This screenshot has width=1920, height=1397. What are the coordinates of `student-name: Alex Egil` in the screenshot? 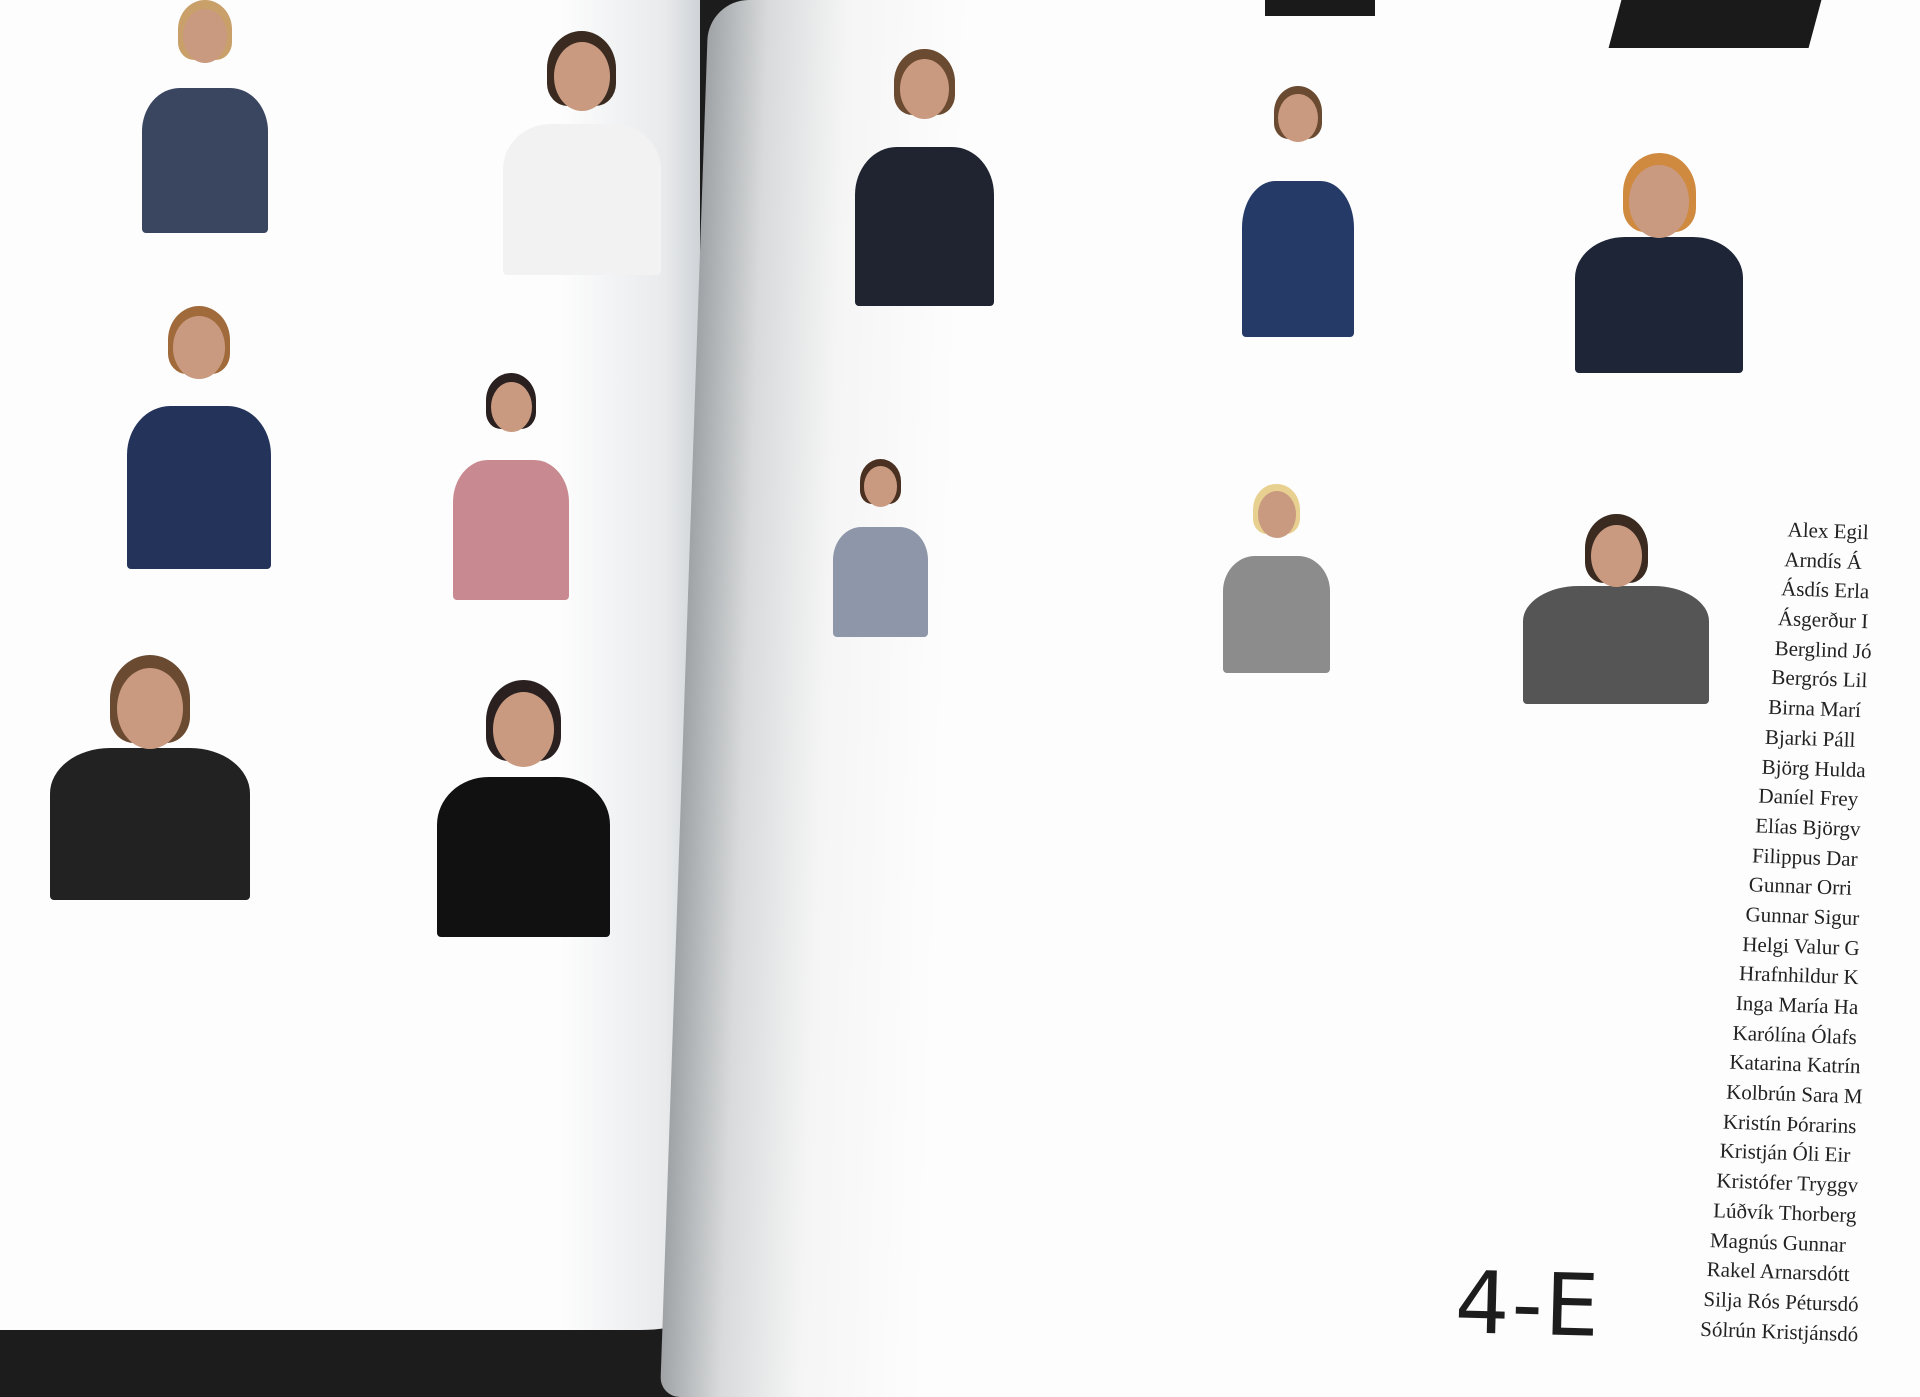 It's located at (1828, 531).